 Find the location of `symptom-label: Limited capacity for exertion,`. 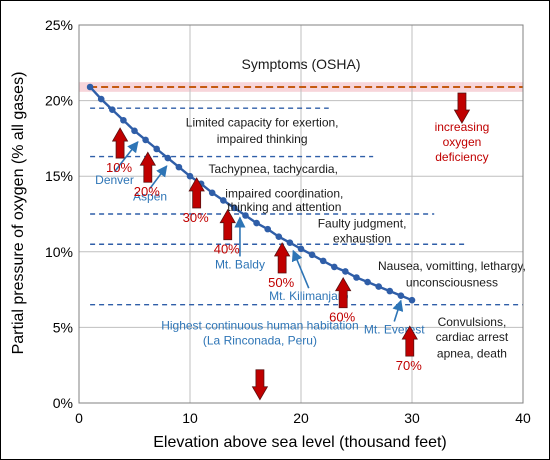

symptom-label: Limited capacity for exertion, is located at coordinates (262, 122).